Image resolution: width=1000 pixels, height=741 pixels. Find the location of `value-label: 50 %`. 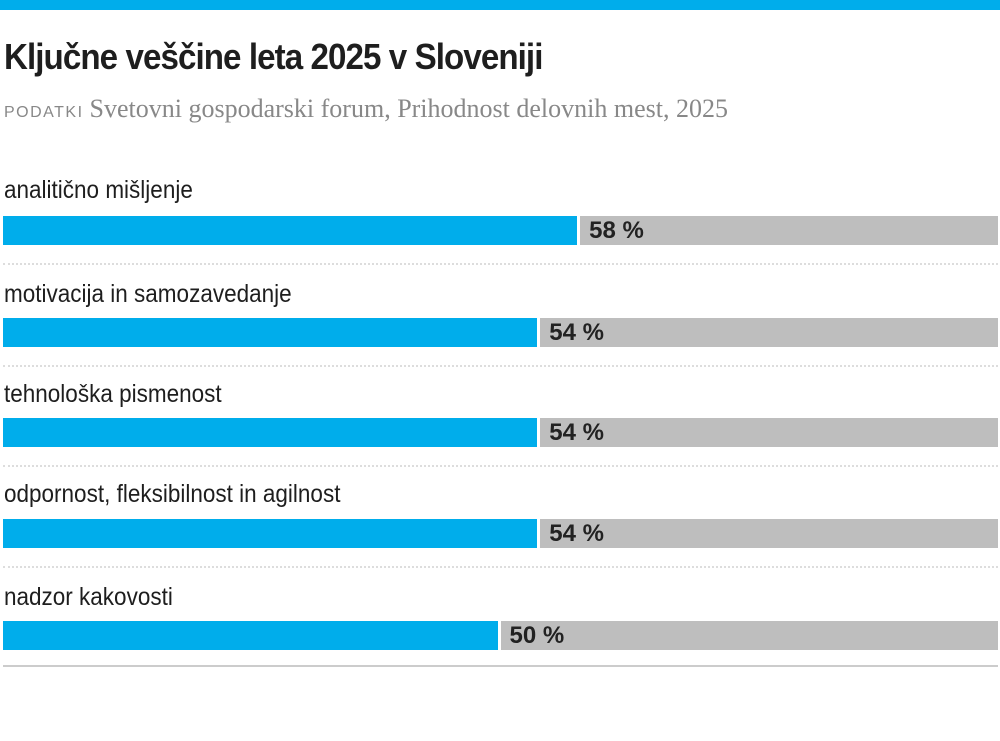

value-label: 50 % is located at coordinates (537, 635).